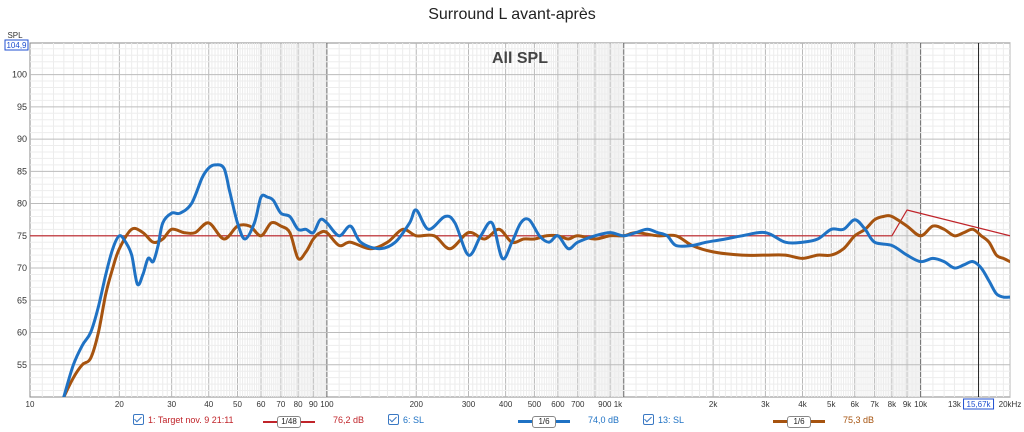  I want to click on x-cursor-label: 15,67k, so click(979, 404).